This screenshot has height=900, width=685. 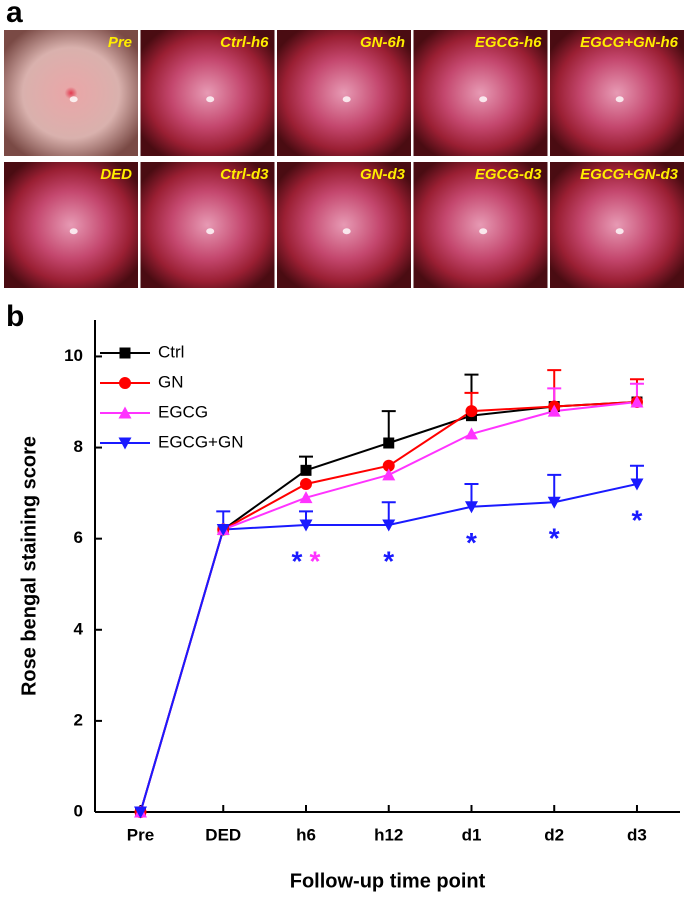 I want to click on legend-label: Ctrl, so click(x=171, y=351).